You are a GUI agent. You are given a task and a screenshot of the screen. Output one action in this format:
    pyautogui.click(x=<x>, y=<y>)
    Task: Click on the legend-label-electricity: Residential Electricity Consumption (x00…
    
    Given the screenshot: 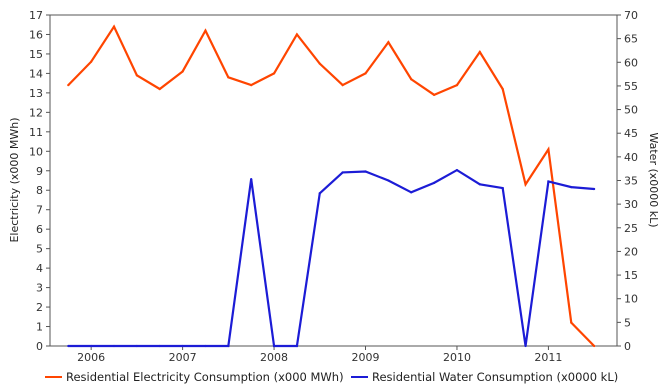 What is the action you would take?
    pyautogui.click(x=205, y=377)
    